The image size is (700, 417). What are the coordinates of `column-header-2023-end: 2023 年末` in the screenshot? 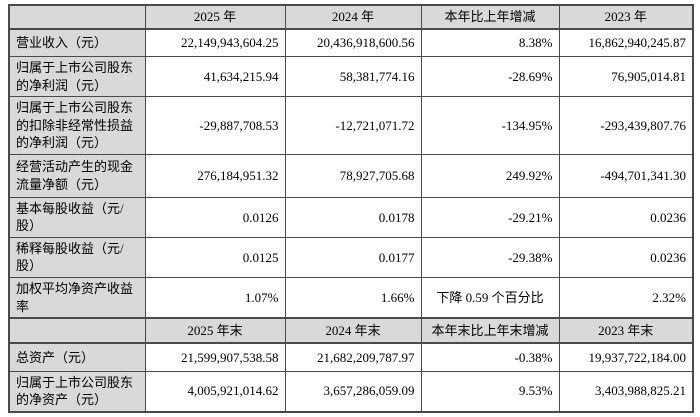 It's located at (626, 331).